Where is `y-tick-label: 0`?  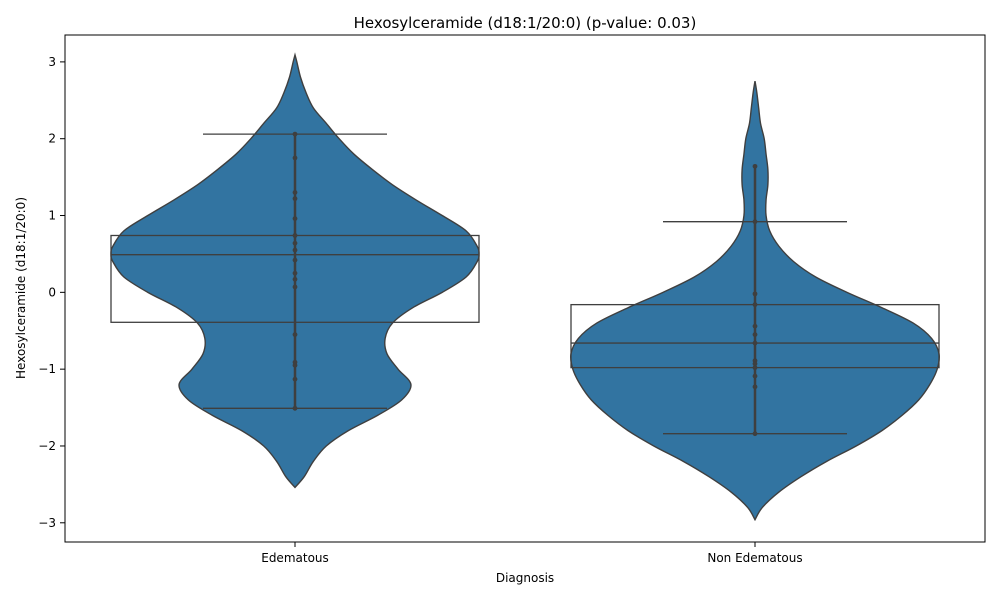
y-tick-label: 0 is located at coordinates (52, 292).